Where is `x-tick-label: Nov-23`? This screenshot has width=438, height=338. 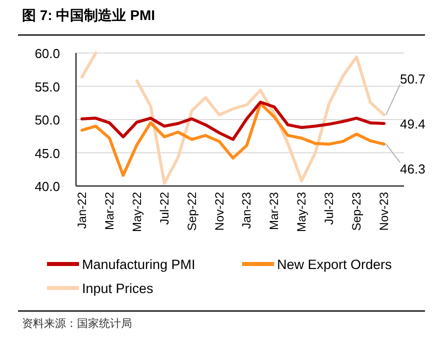 x-tick-label: Nov-23 is located at coordinates (384, 211).